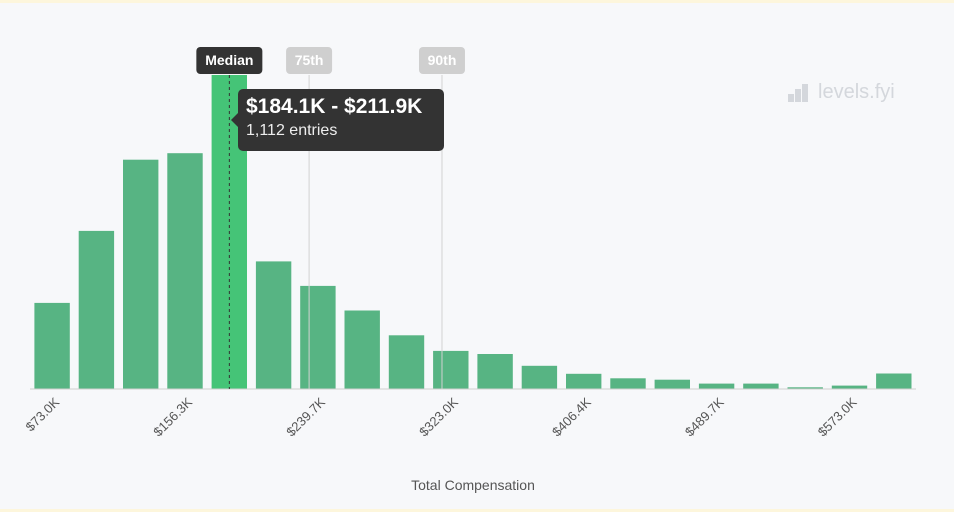 This screenshot has height=512, width=954. What do you see at coordinates (798, 92) in the screenshot?
I see `levels-logo-icon` at bounding box center [798, 92].